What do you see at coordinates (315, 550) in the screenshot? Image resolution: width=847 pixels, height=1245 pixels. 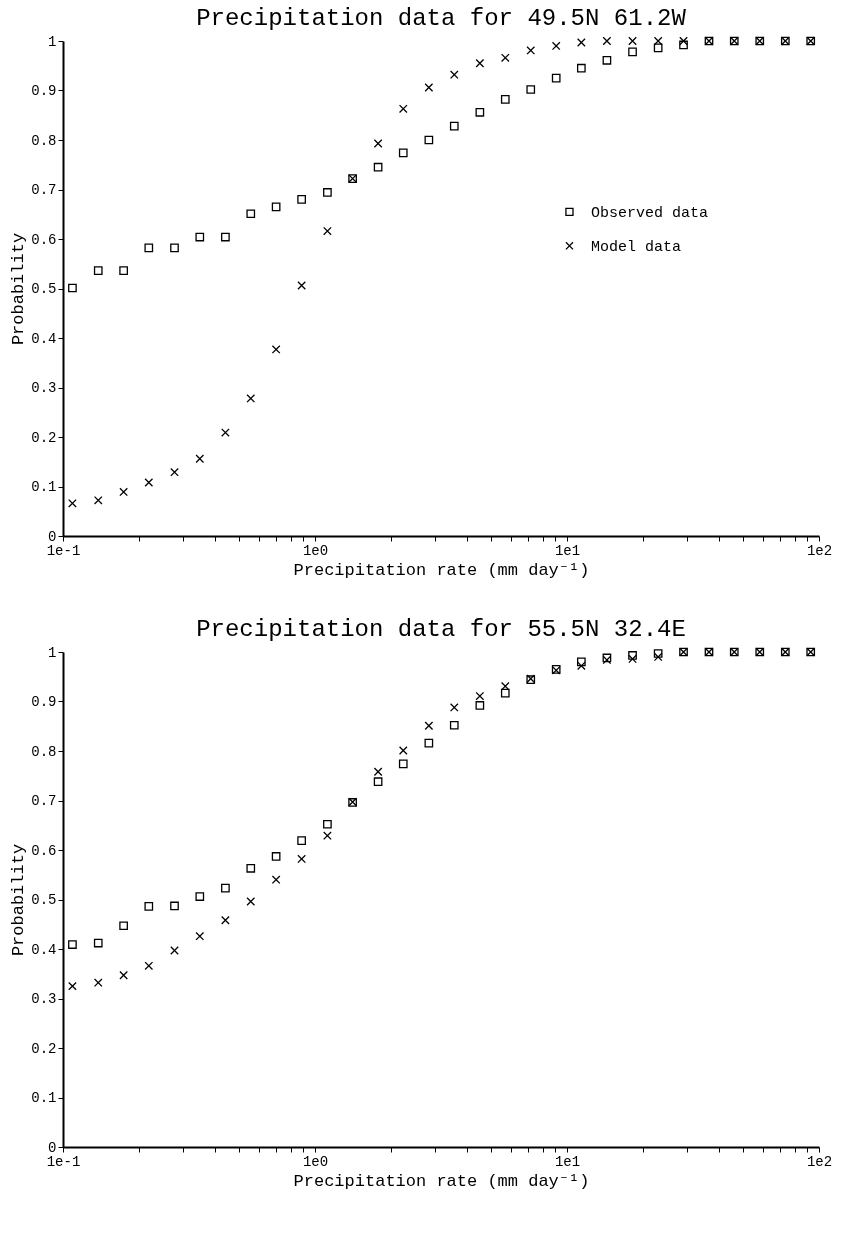 I see `x-tick-label: 1e0` at bounding box center [315, 550].